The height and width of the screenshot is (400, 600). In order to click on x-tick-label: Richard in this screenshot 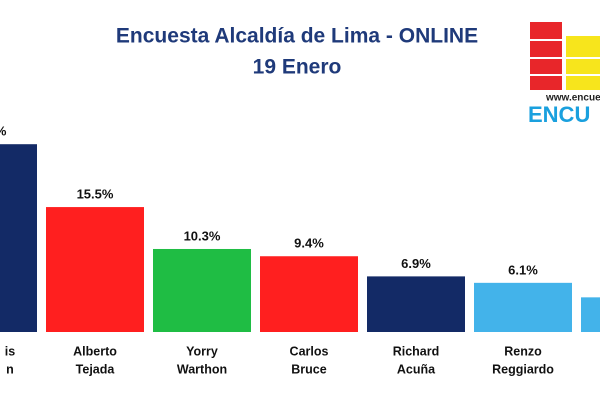, I will do `click(416, 351)`.